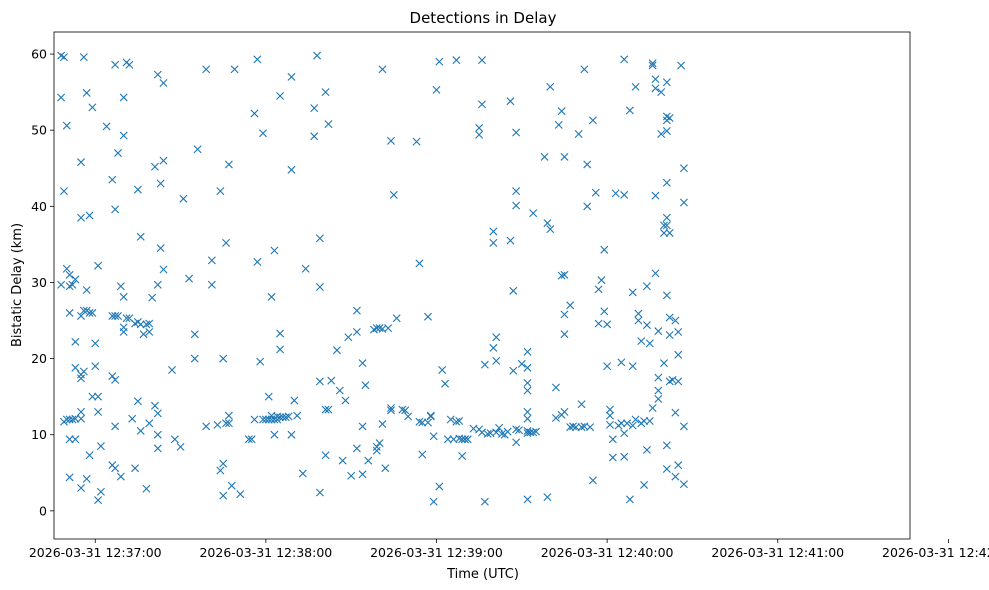  What do you see at coordinates (483, 18) in the screenshot?
I see `chart-title: Detections in Delay` at bounding box center [483, 18].